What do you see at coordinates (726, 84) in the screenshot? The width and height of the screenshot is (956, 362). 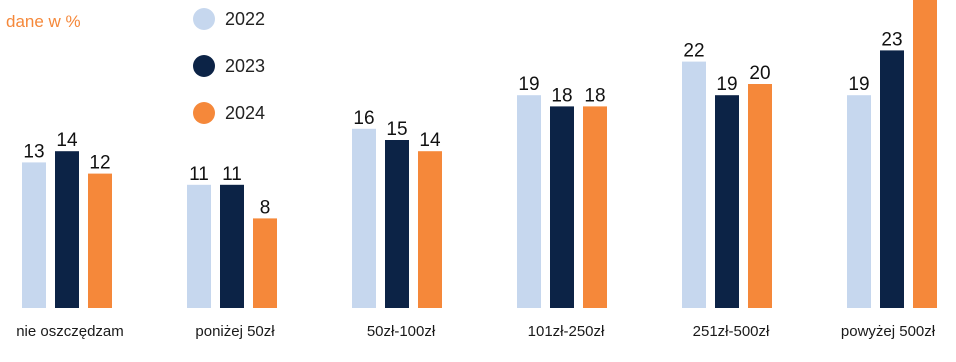 I see `value-label-2023-4: 19` at bounding box center [726, 84].